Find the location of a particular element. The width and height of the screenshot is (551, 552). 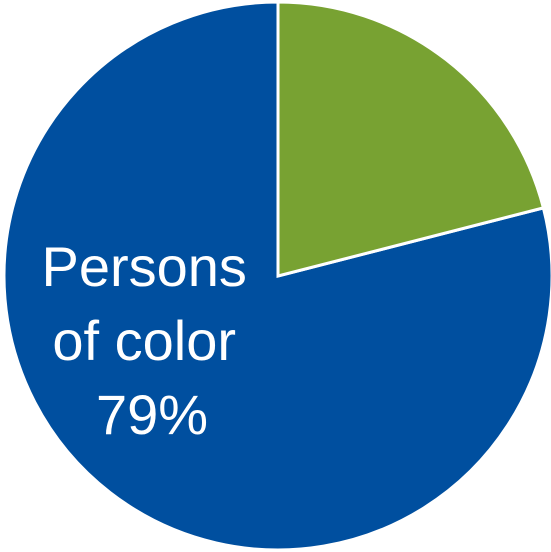

slice-value-label: 79% is located at coordinates (152, 414).